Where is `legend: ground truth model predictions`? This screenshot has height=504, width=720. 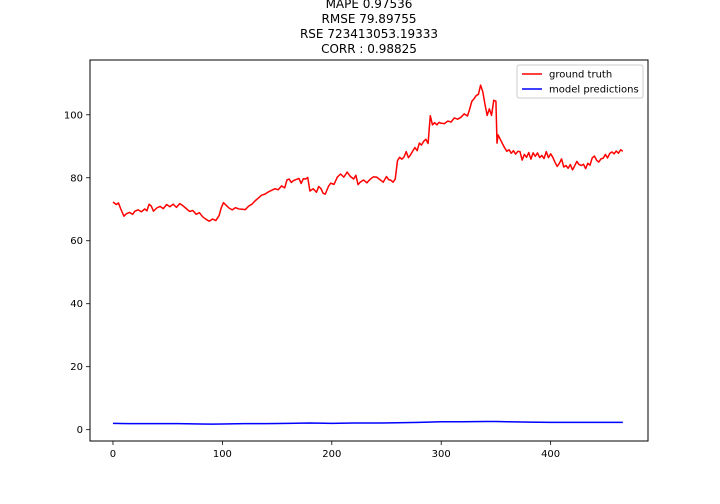
legend: ground truth model predictions is located at coordinates (580, 81).